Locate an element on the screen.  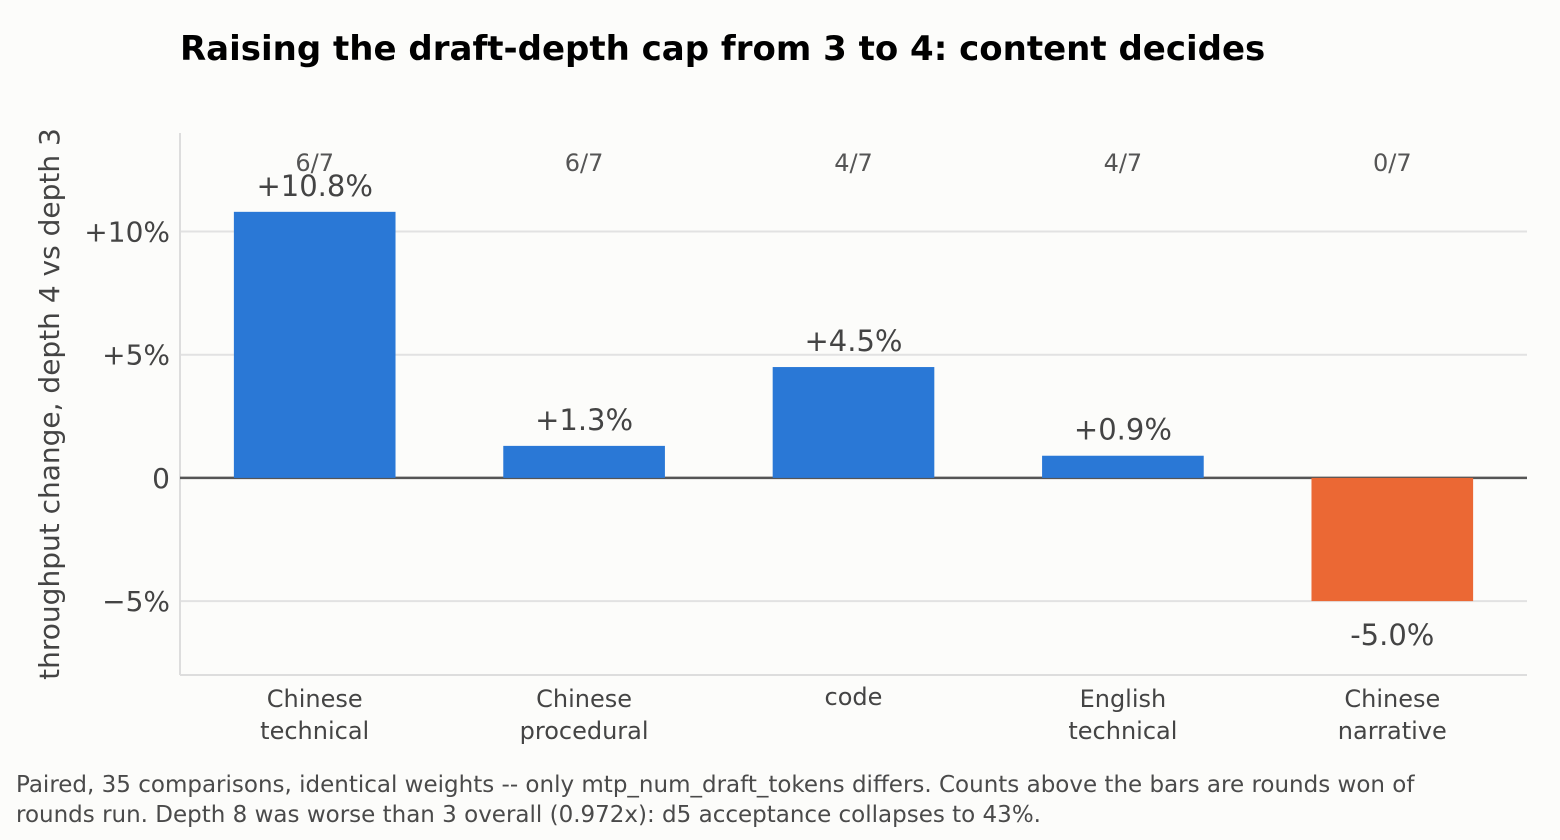
x-tick-label: code is located at coordinates (854, 697).